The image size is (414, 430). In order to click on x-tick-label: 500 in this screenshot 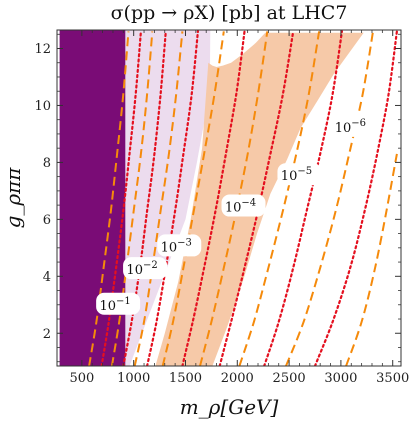, I will do `click(81, 378)`.